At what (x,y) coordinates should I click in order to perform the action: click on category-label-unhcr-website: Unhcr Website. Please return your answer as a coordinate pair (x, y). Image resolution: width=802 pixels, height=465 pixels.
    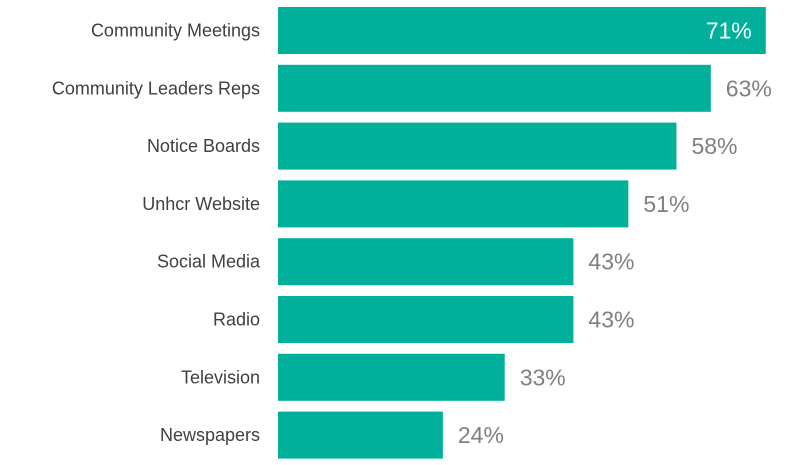
    Looking at the image, I should click on (201, 204).